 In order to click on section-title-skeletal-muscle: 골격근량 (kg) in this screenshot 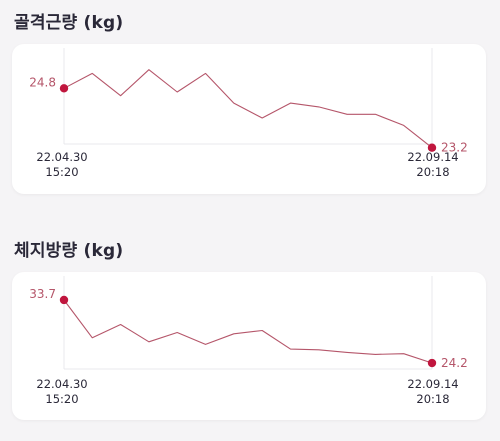, I will do `click(69, 23)`.